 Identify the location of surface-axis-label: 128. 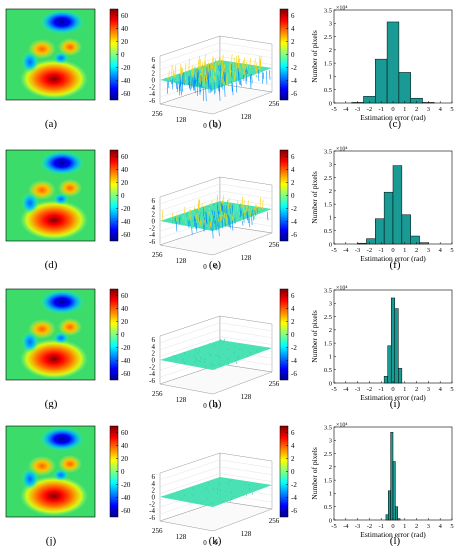
(246, 534).